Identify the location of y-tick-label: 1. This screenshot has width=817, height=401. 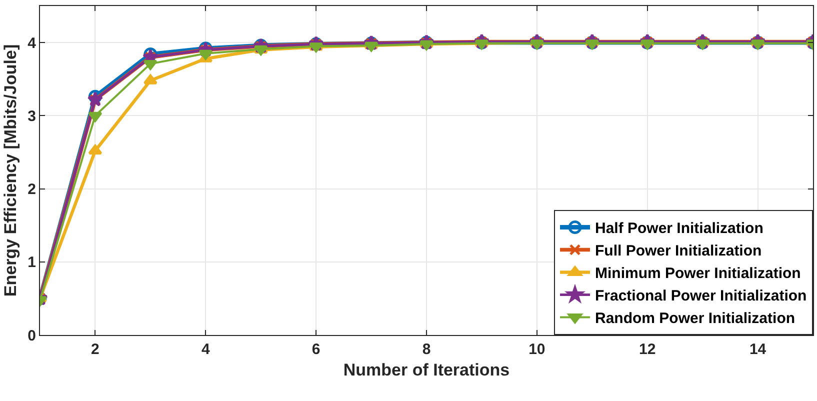
(32, 263).